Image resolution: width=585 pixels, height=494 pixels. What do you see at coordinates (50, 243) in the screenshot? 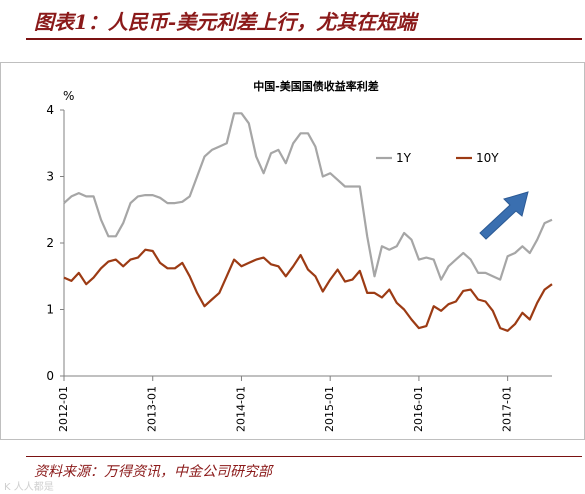
I see `y-tick-label: 2` at bounding box center [50, 243].